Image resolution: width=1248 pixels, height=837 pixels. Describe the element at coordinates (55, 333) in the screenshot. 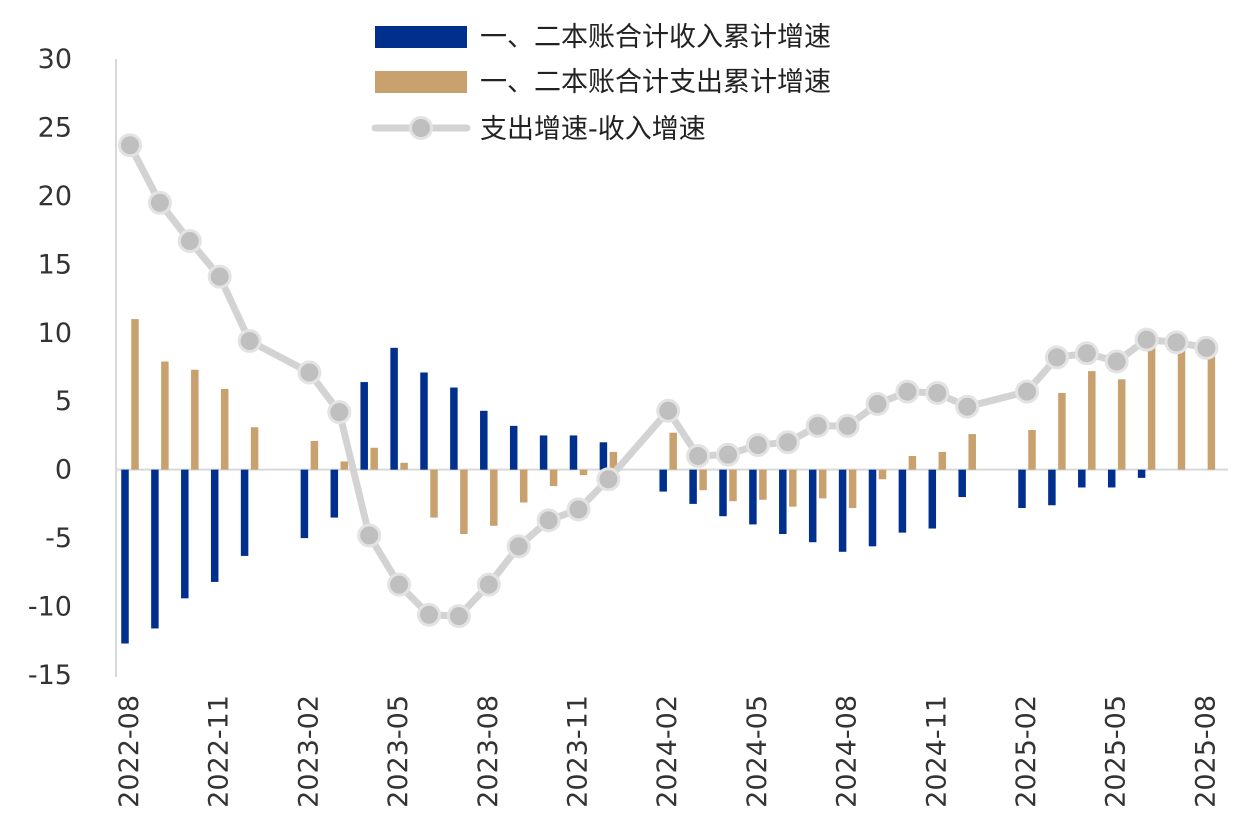

I see `y-tick-label: 10` at that location.